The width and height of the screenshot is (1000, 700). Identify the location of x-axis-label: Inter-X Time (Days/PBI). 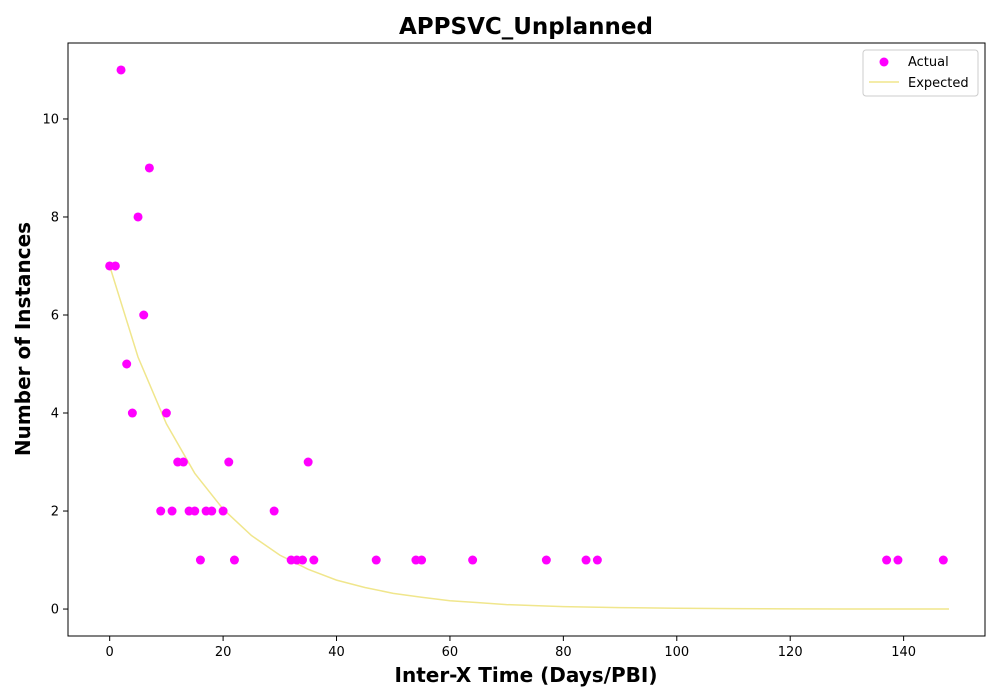
(526, 675).